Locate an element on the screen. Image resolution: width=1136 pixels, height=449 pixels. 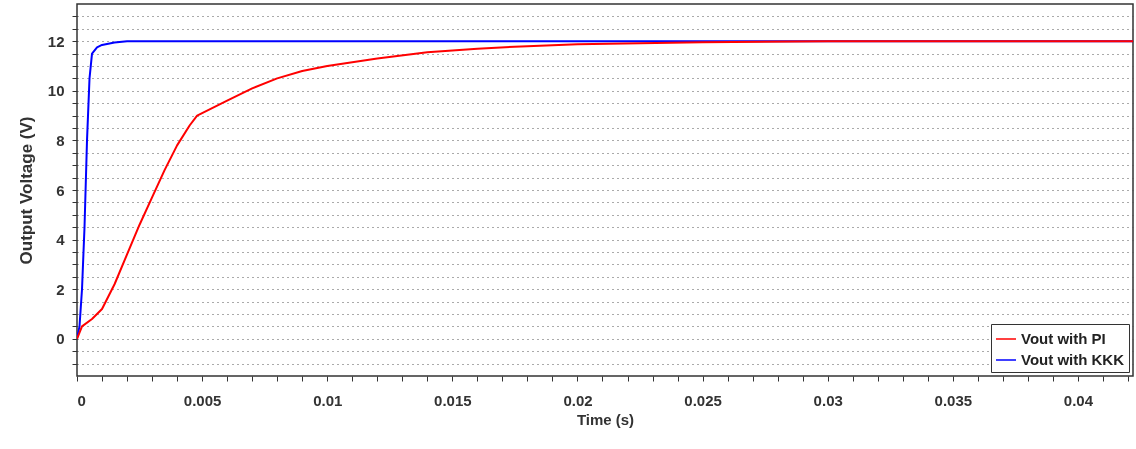
x-tick-label: 0.04 is located at coordinates (1078, 400).